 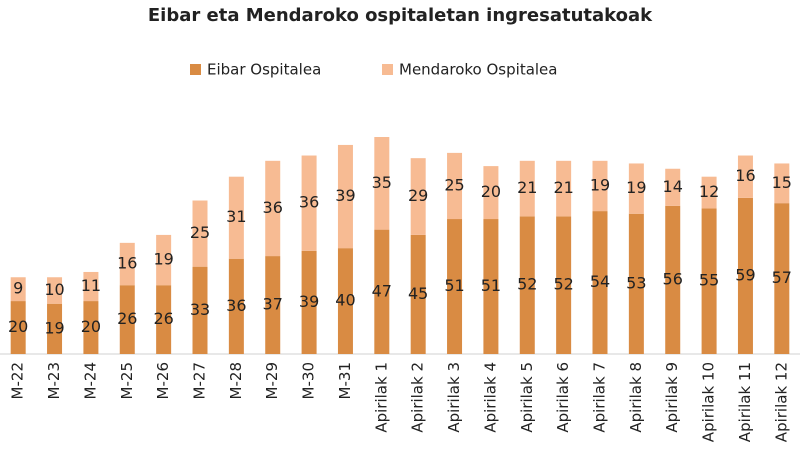 I want to click on data-label: 33, so click(x=200, y=309).